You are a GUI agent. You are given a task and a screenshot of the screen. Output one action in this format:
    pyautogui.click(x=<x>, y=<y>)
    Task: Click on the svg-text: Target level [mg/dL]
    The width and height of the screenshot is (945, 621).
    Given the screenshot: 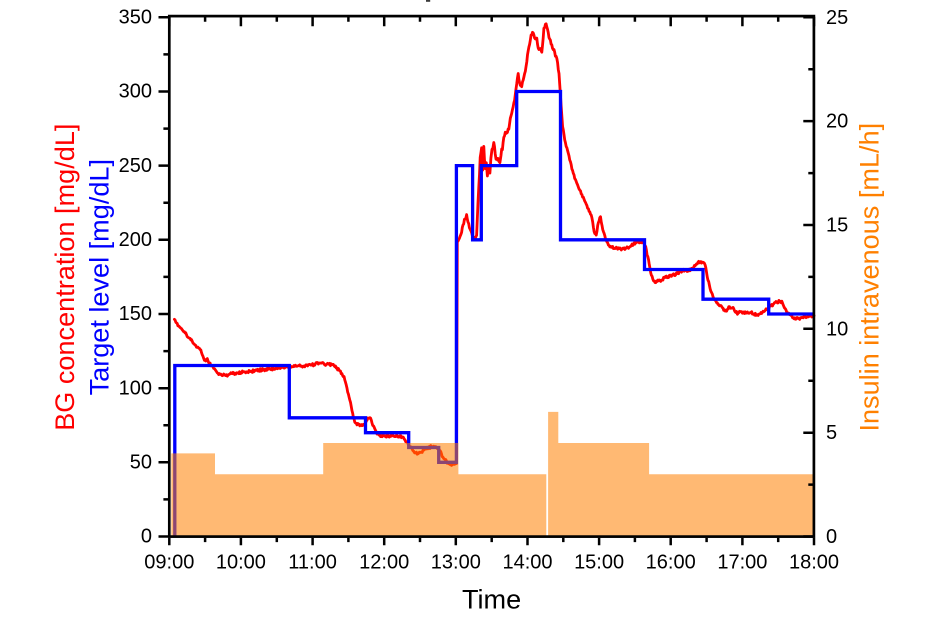 What is the action you would take?
    pyautogui.click(x=99, y=277)
    